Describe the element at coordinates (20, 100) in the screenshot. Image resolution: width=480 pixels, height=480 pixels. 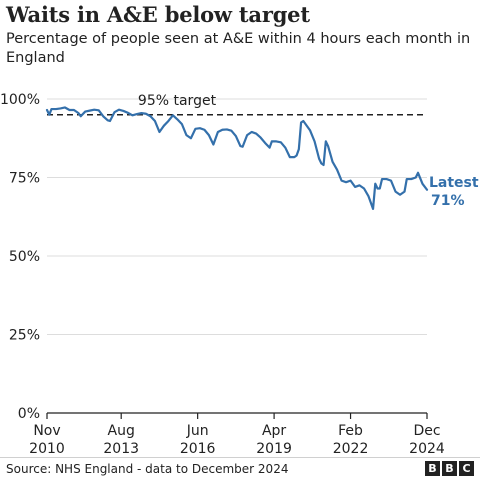
I see `y-tick-label: 100%` at that location.